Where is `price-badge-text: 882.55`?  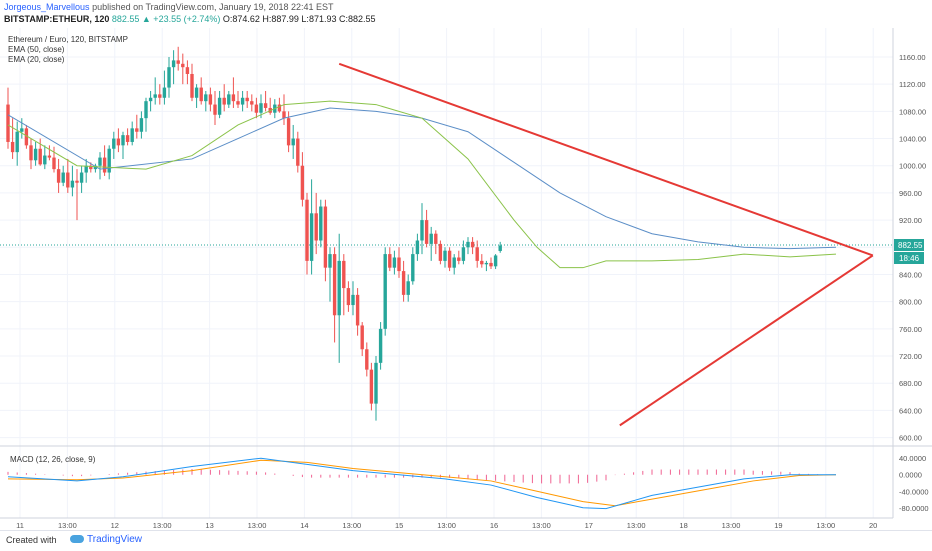
price-badge-text: 882.55 is located at coordinates (910, 245).